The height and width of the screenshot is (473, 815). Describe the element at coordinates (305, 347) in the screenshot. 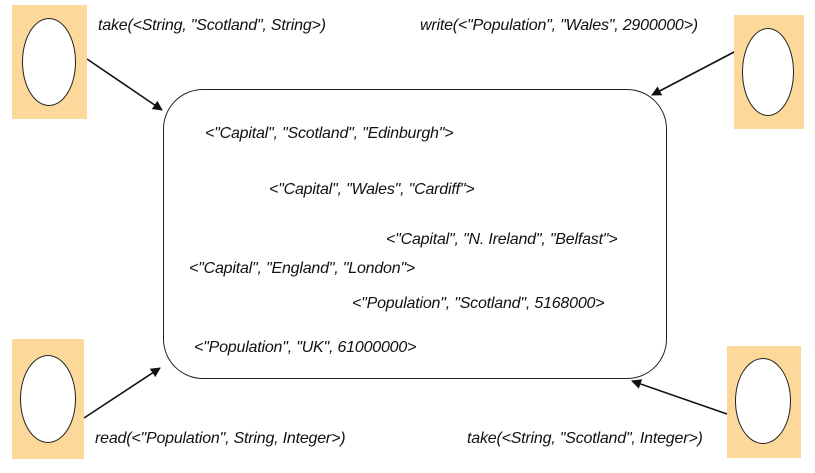

I see `tuple-item: <"Population", "UK", 61000000>` at that location.